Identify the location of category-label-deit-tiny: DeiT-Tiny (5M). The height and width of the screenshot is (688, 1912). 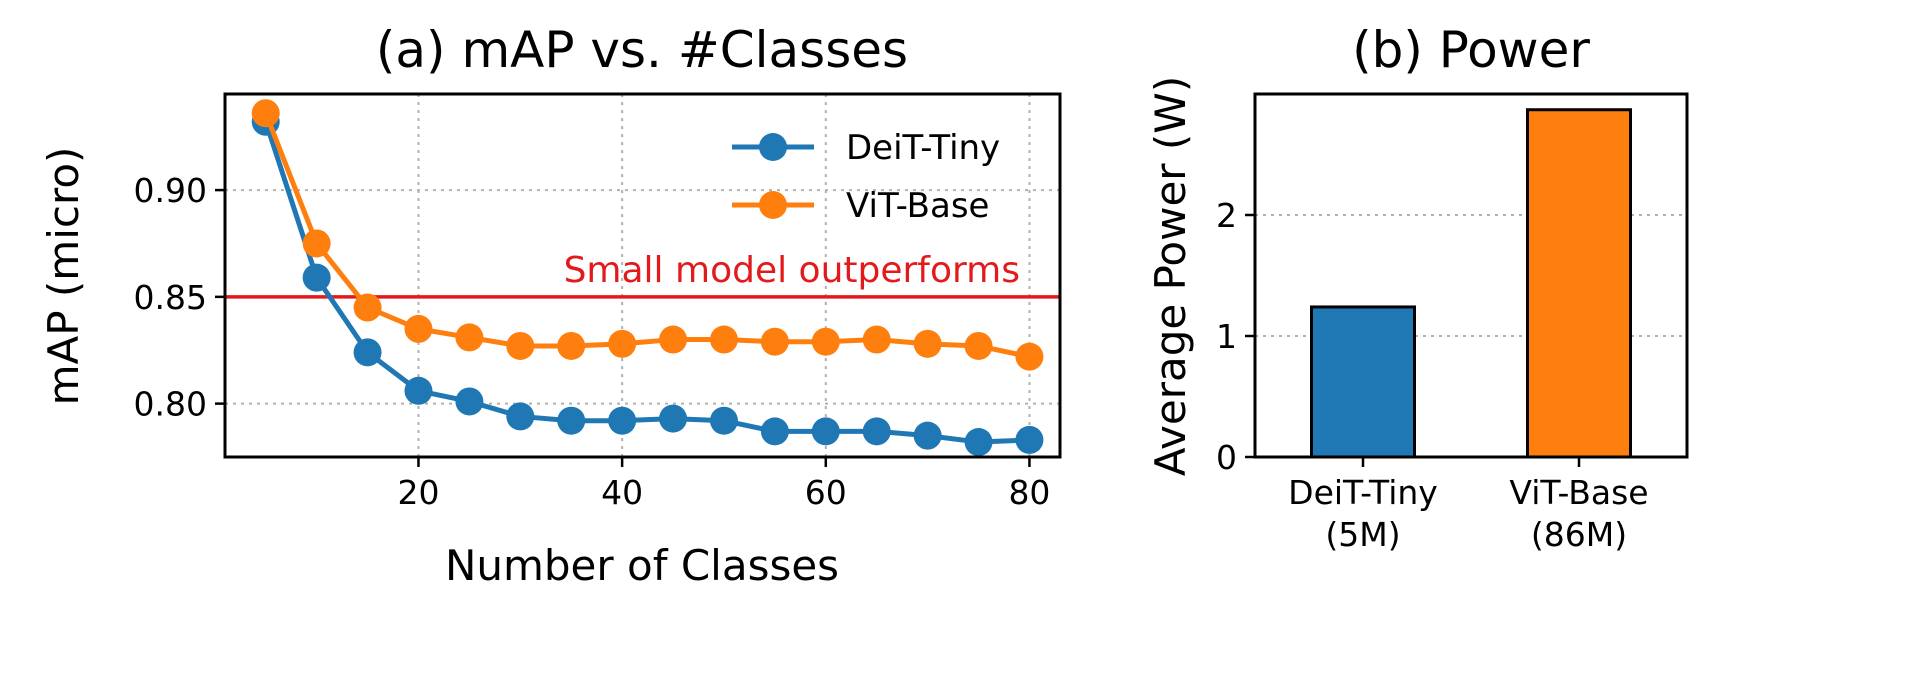
(1363, 513).